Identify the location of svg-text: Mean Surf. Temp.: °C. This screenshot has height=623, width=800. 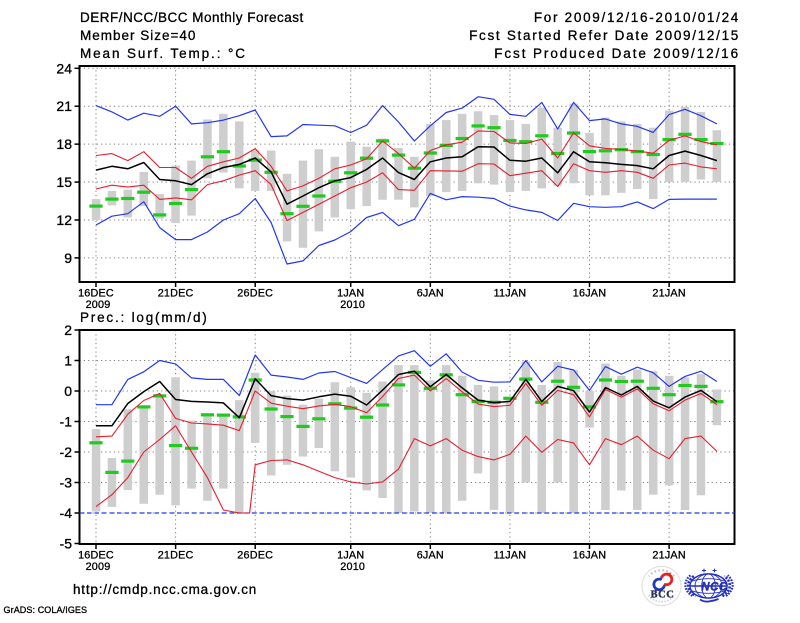
(163, 53).